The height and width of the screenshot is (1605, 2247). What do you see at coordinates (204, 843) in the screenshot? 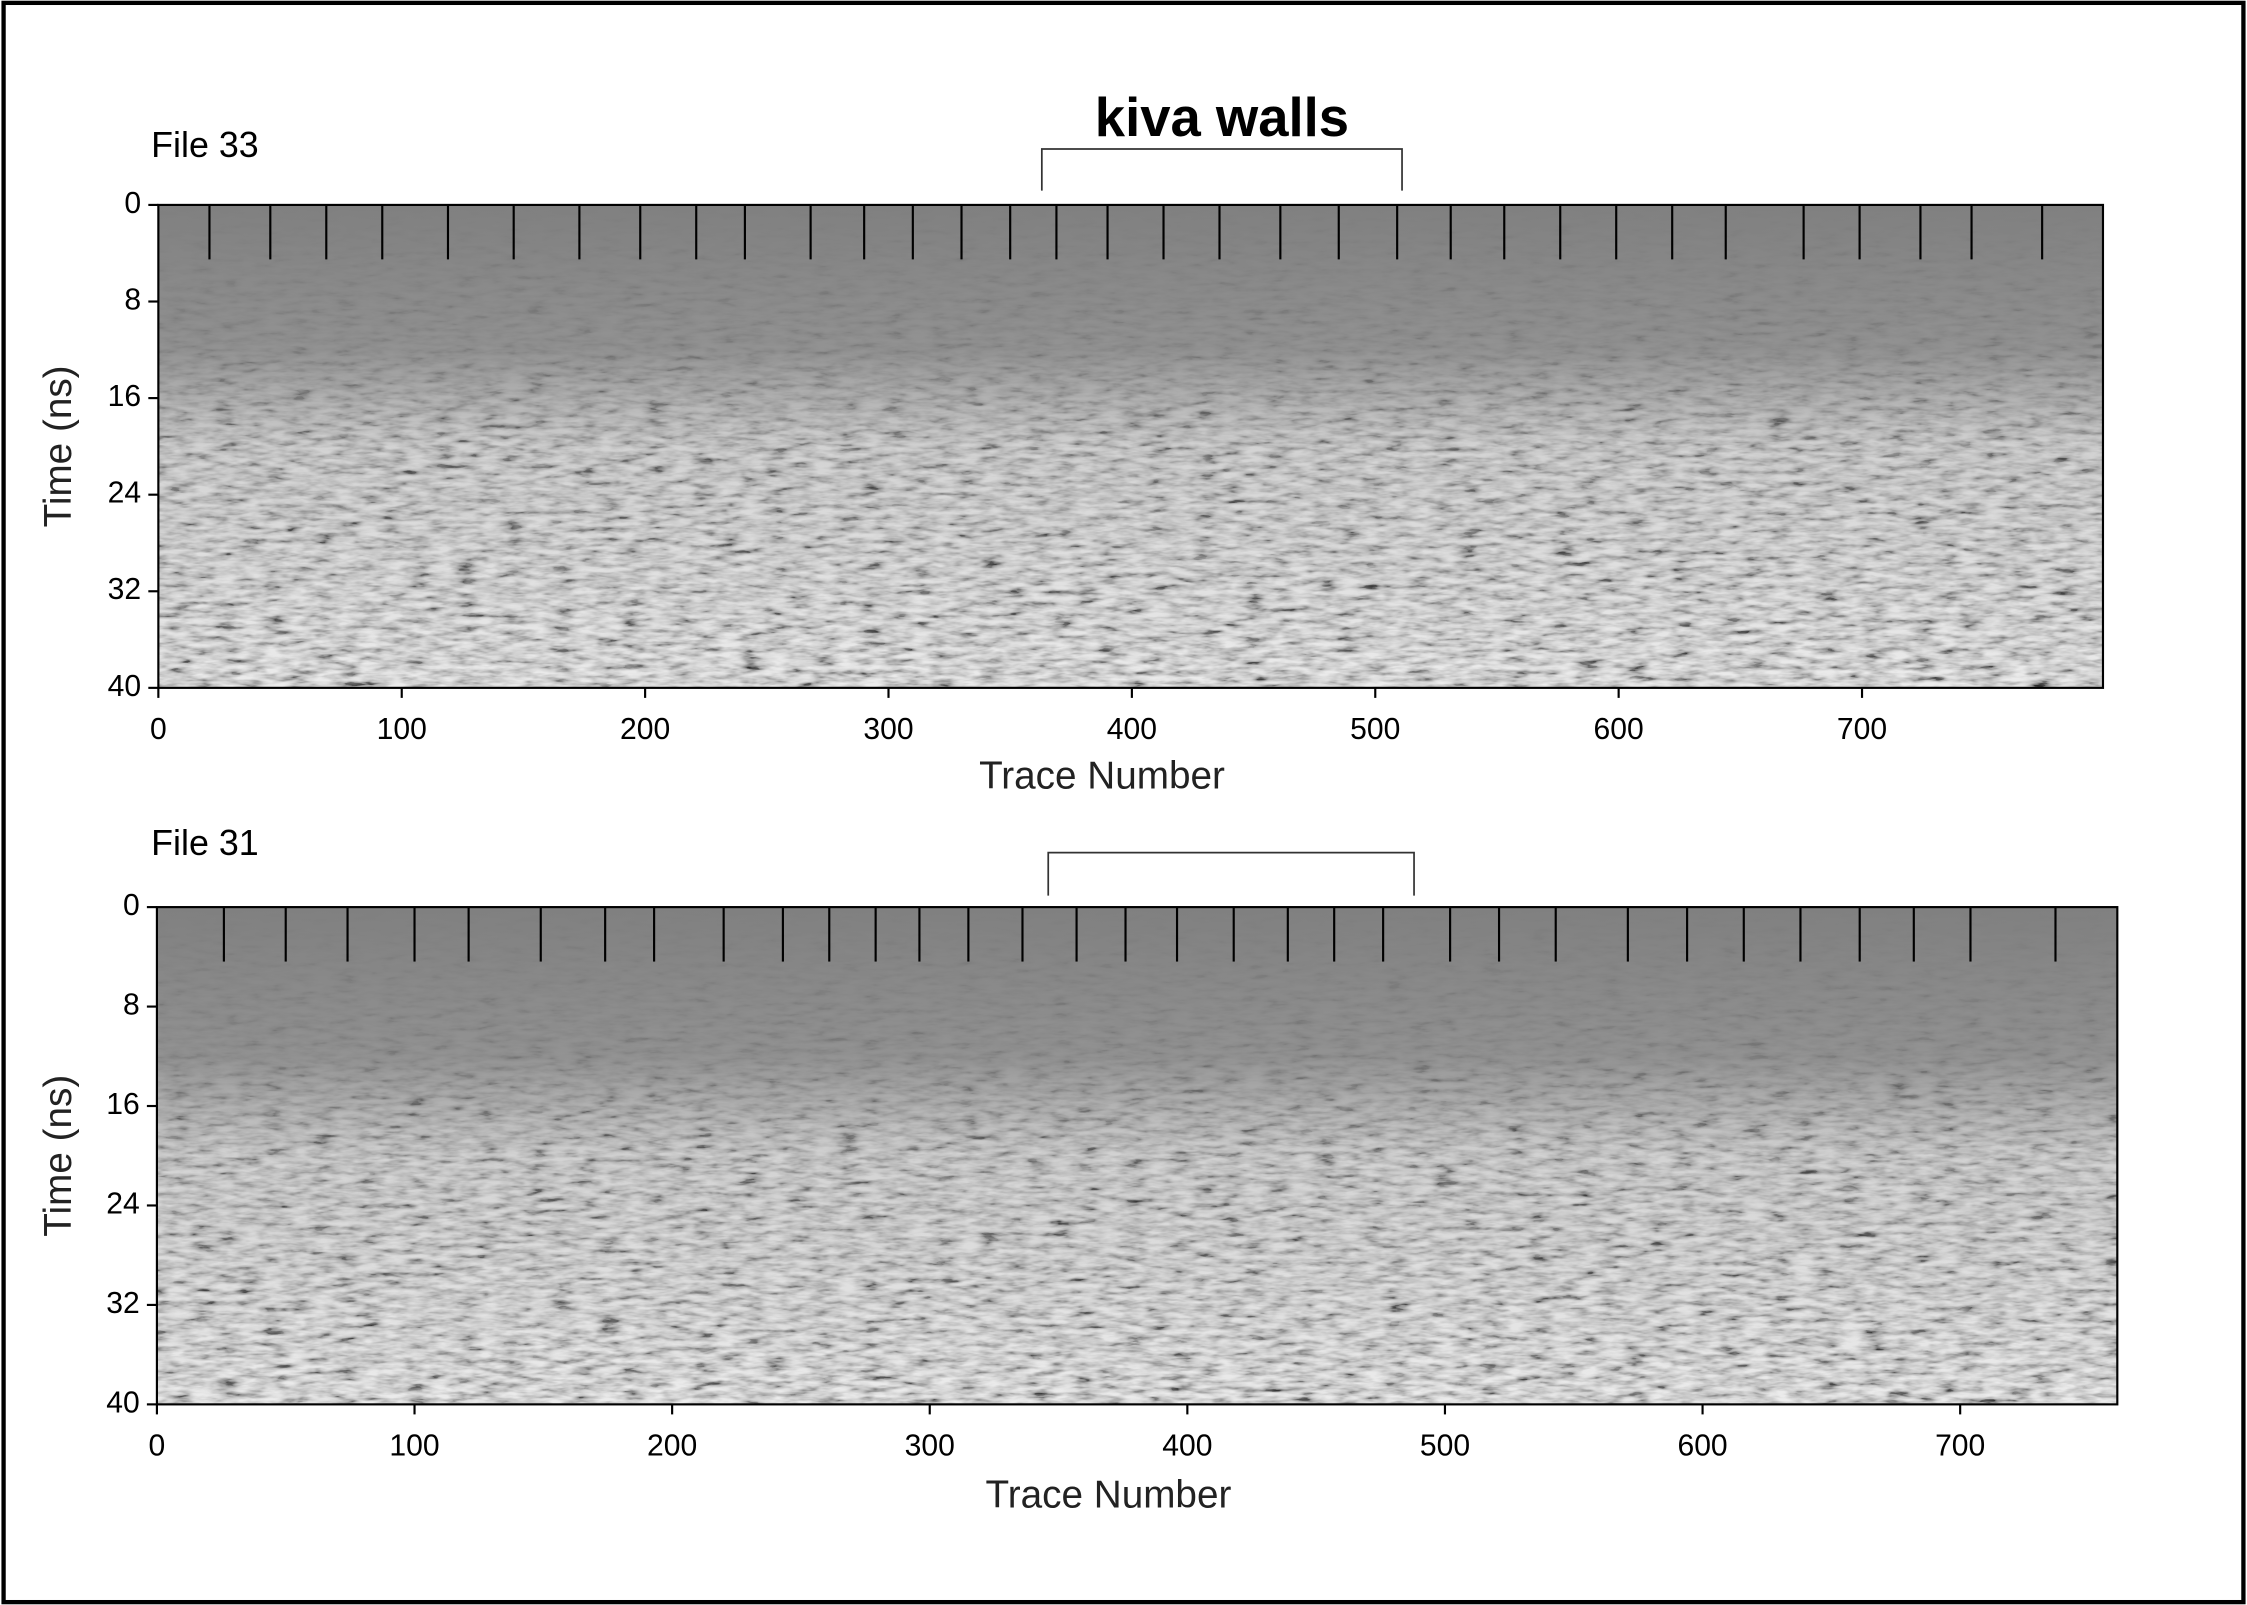
I see `file-label: File 31` at bounding box center [204, 843].